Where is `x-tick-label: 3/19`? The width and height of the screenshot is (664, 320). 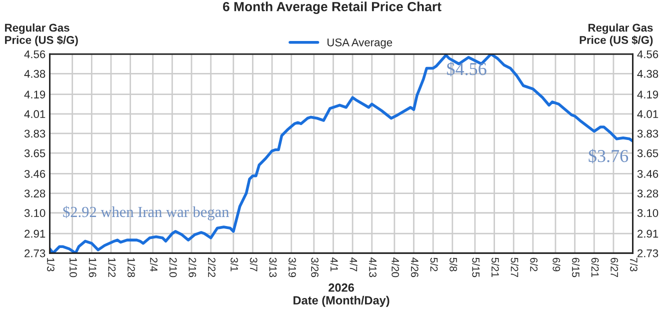 x-tick-label: 3/19 is located at coordinates (292, 268).